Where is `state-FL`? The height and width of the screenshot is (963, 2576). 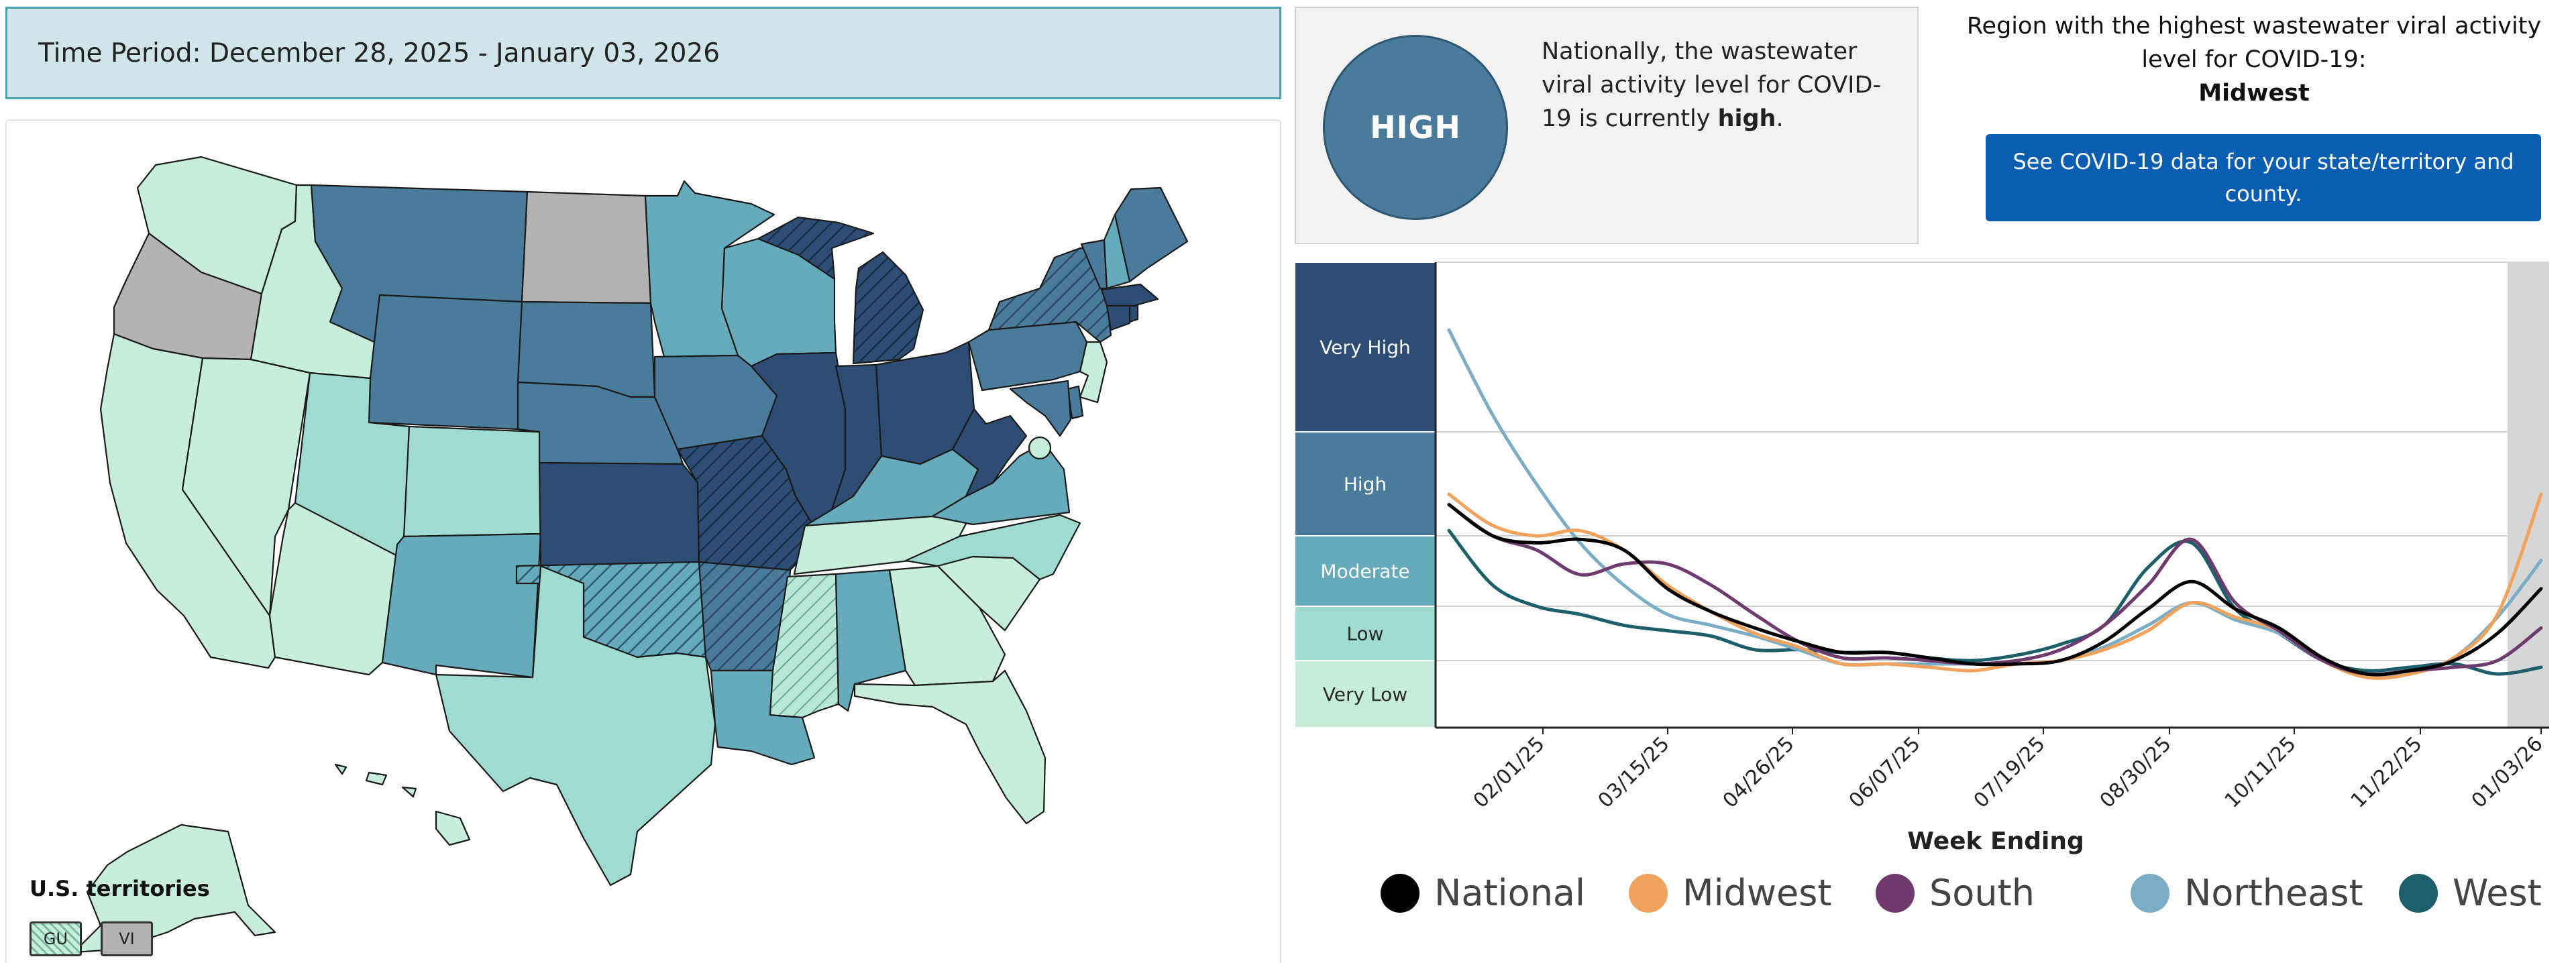
state-FL is located at coordinates (949, 747).